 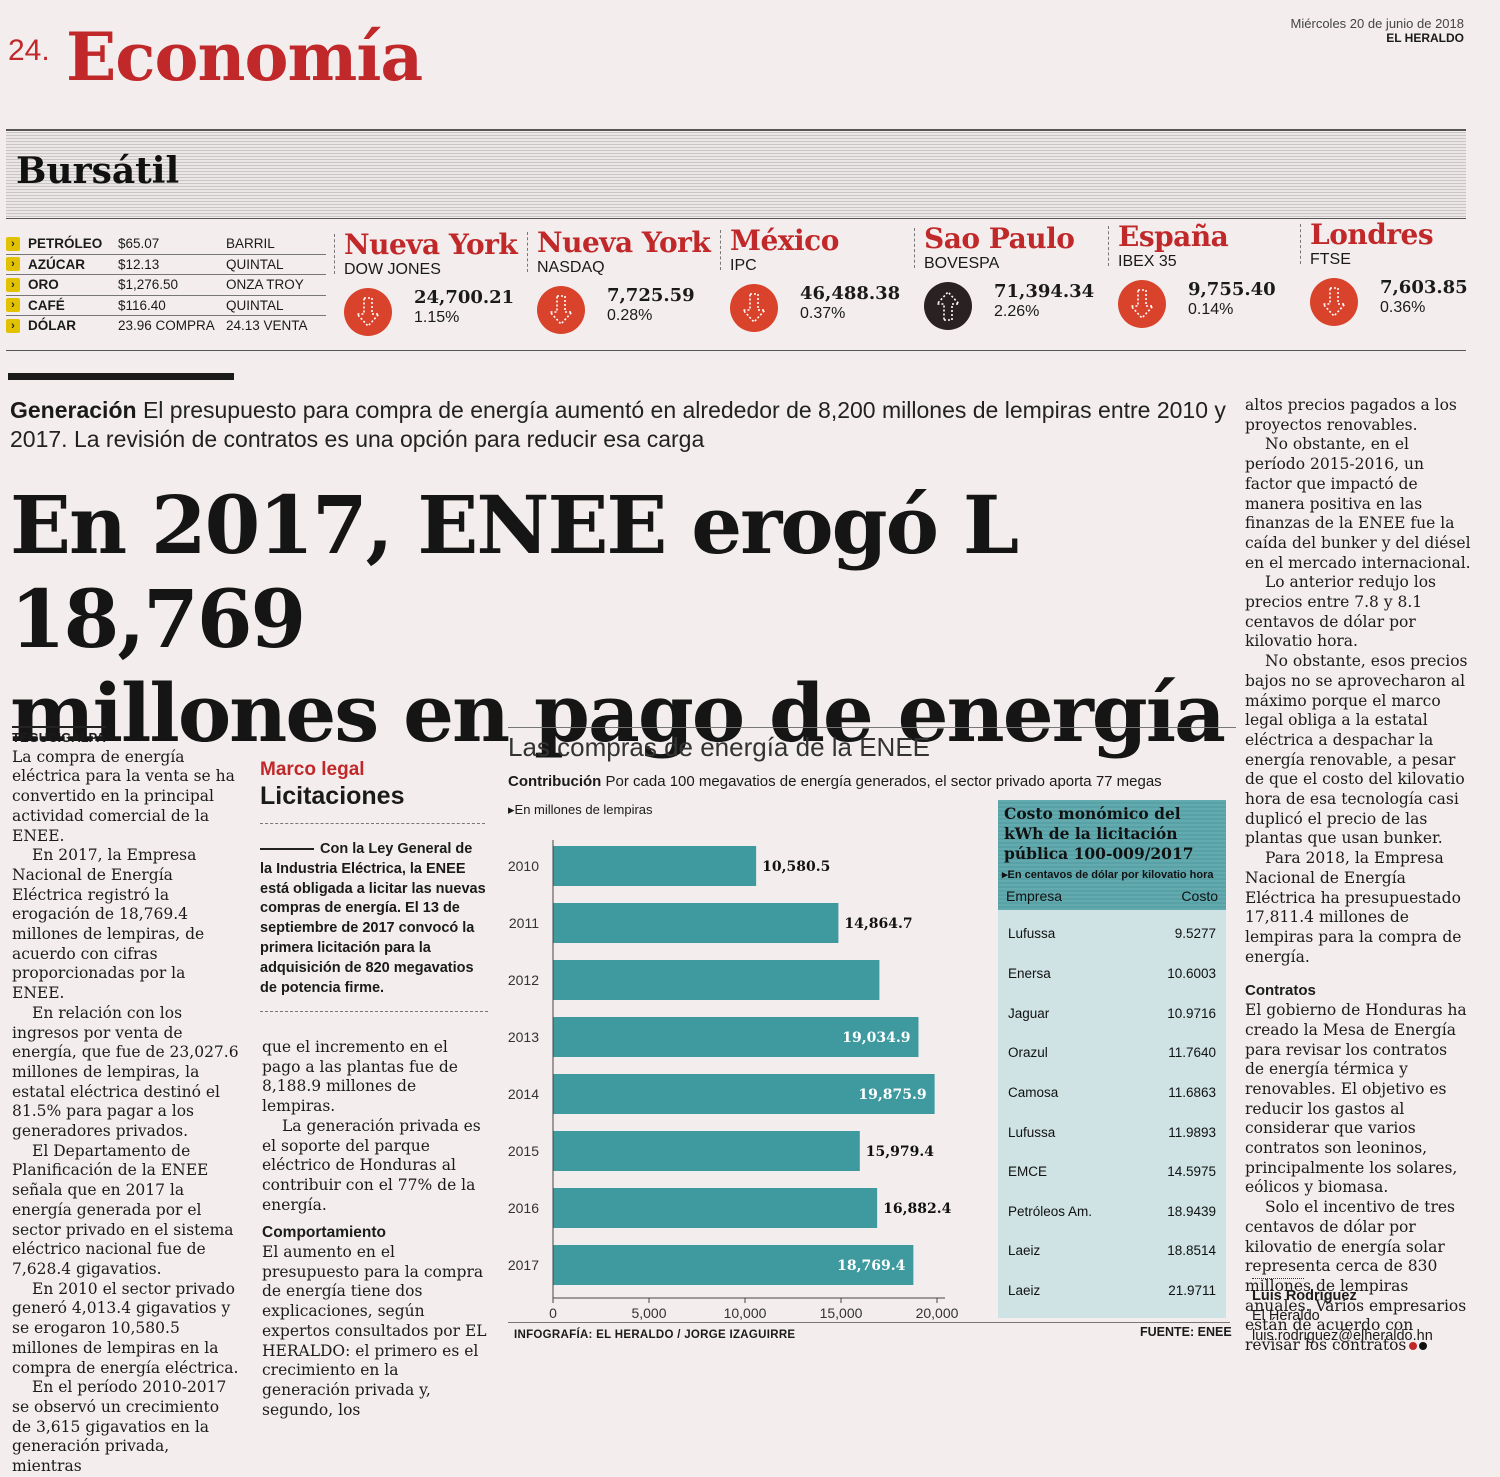 What do you see at coordinates (1286, 1316) in the screenshot?
I see `author-org: El Heraldo` at bounding box center [1286, 1316].